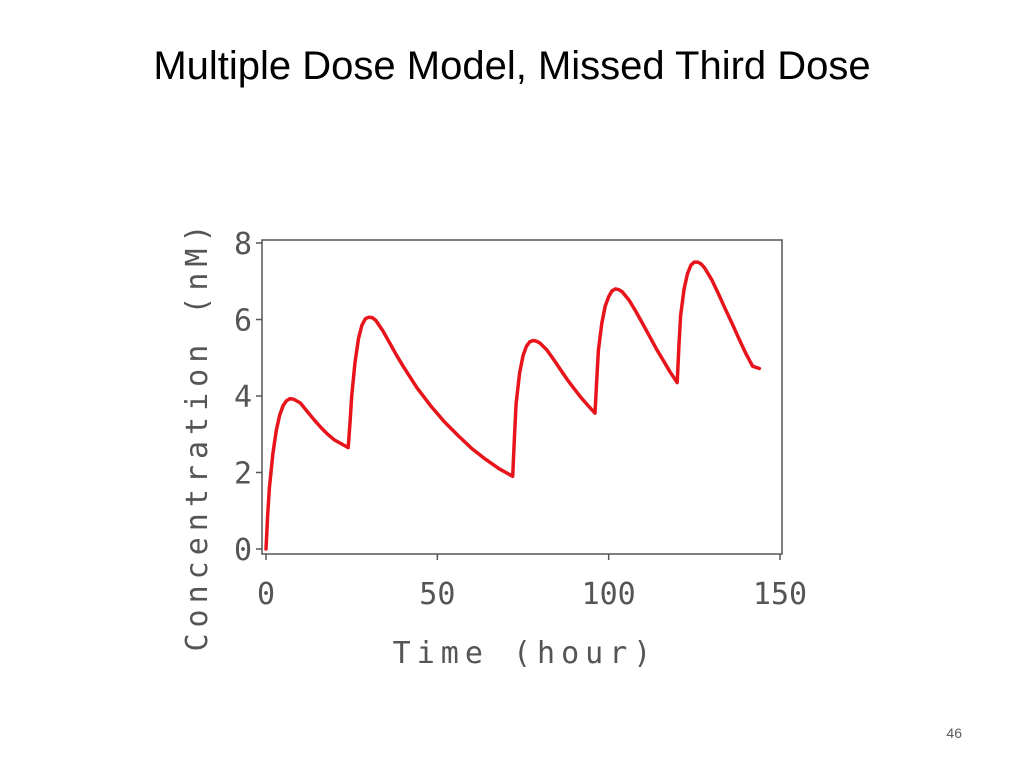 The height and width of the screenshot is (768, 1024). I want to click on x-tick-label: 100, so click(609, 594).